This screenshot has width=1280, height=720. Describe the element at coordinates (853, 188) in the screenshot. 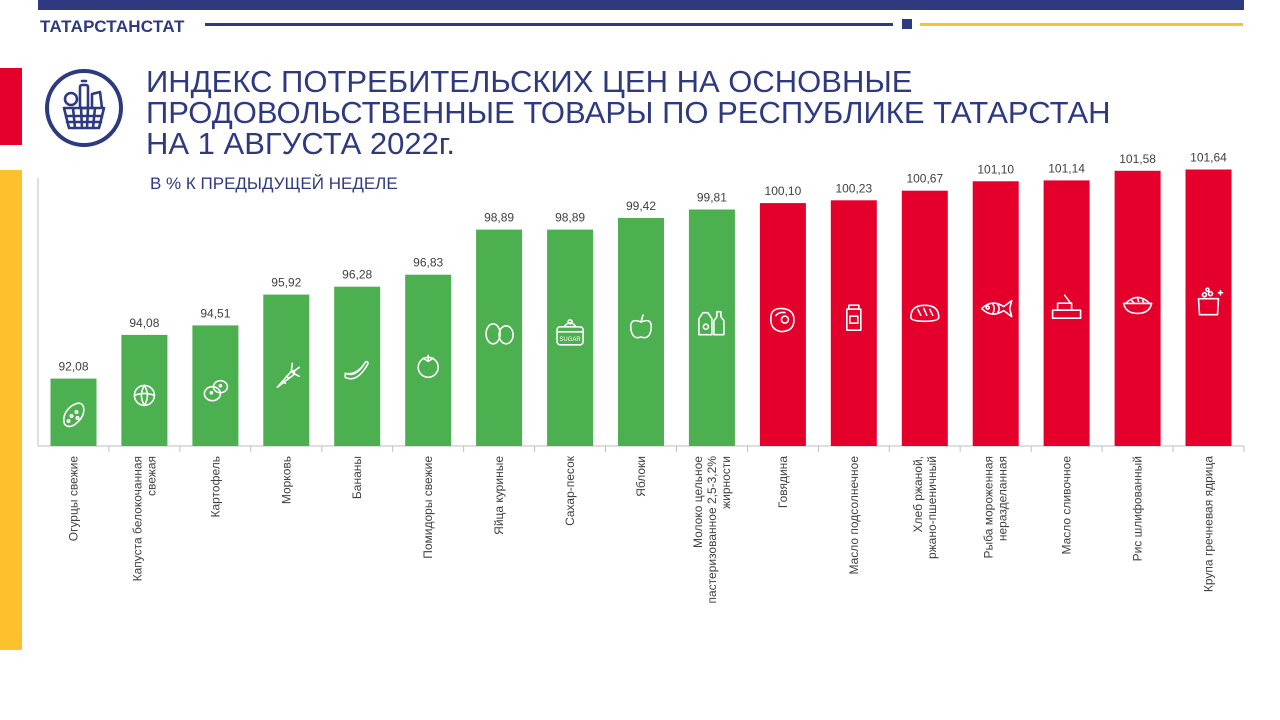

I see `value-label: 100,23` at that location.